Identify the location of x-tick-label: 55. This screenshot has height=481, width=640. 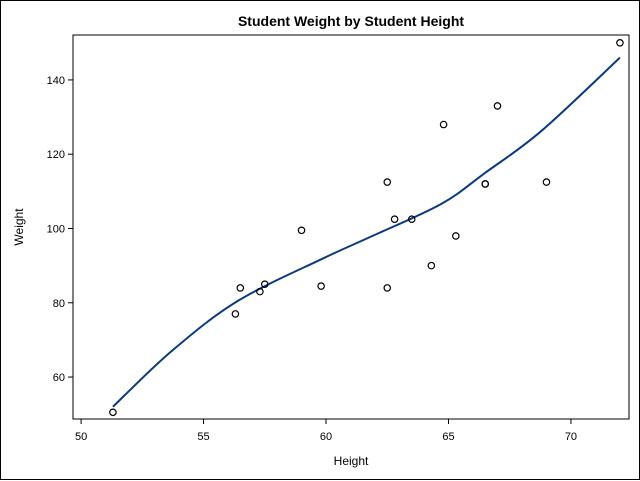
(203, 437).